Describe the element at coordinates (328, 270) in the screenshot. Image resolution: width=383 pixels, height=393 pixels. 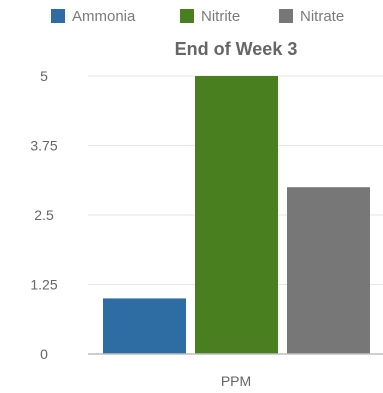
I see `bar-nitrate` at that location.